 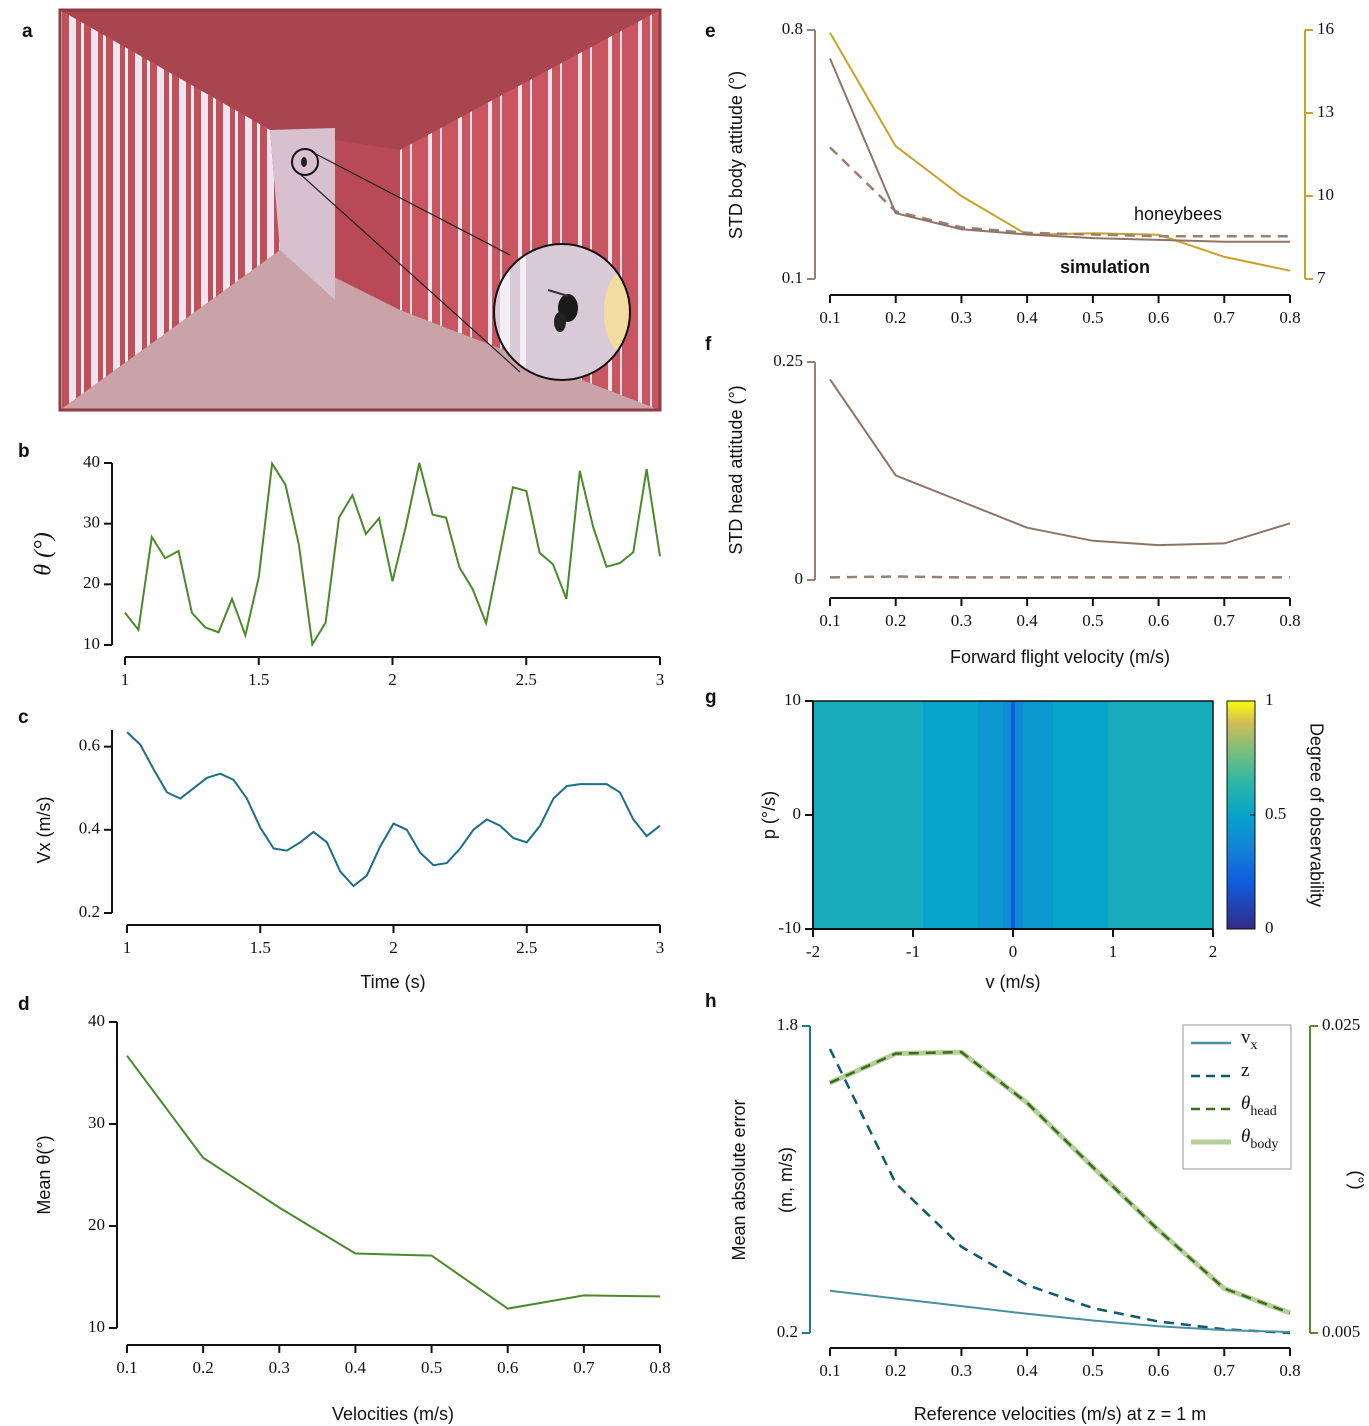 I want to click on legend-label: z, so click(x=1245, y=1070).